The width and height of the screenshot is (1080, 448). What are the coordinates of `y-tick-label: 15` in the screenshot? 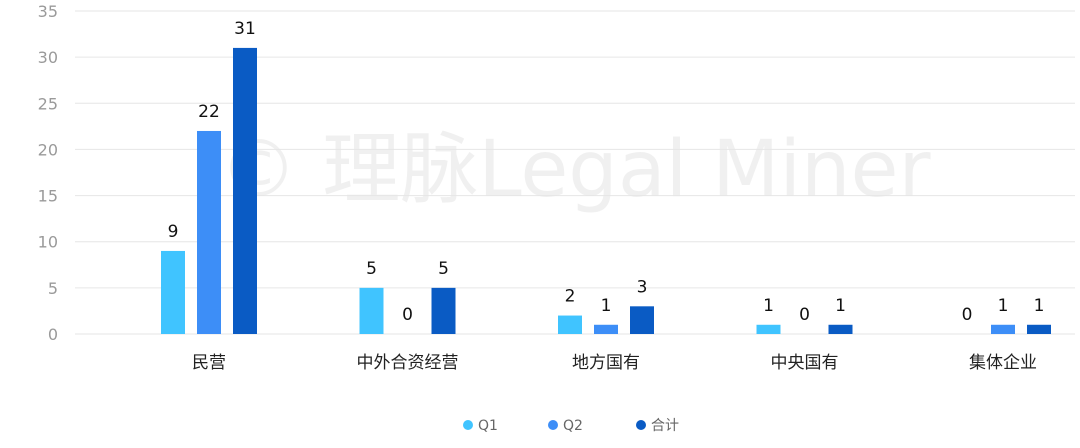 It's located at (48, 196).